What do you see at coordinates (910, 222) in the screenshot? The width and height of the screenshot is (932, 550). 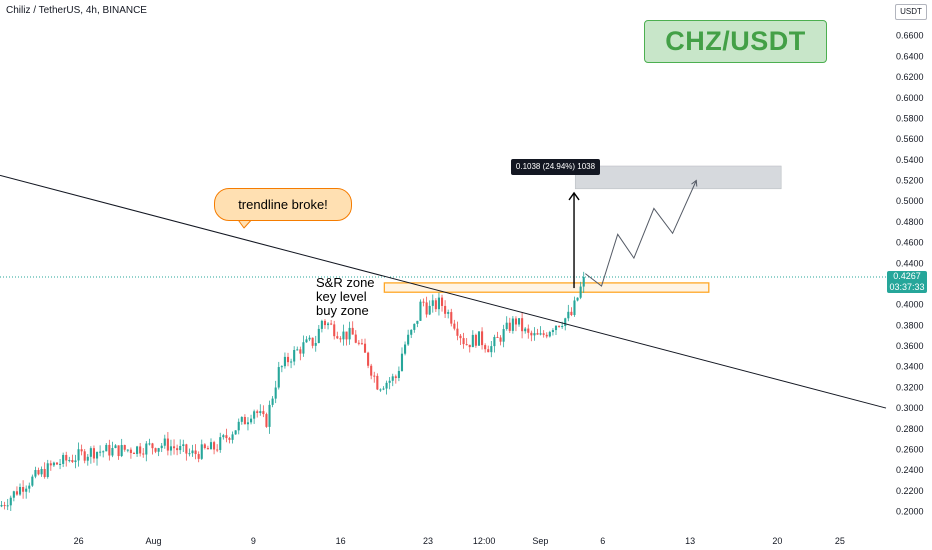 I see `price-tick-label: 0.4800` at bounding box center [910, 222].